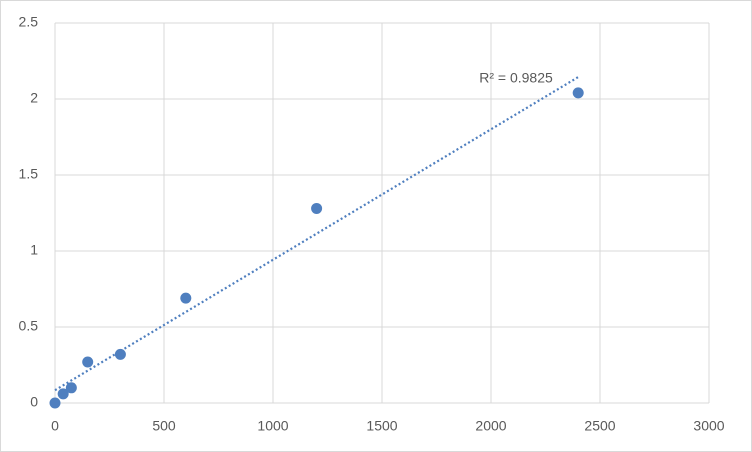  What do you see at coordinates (34, 98) in the screenshot?
I see `y-tick-label: 2` at bounding box center [34, 98].